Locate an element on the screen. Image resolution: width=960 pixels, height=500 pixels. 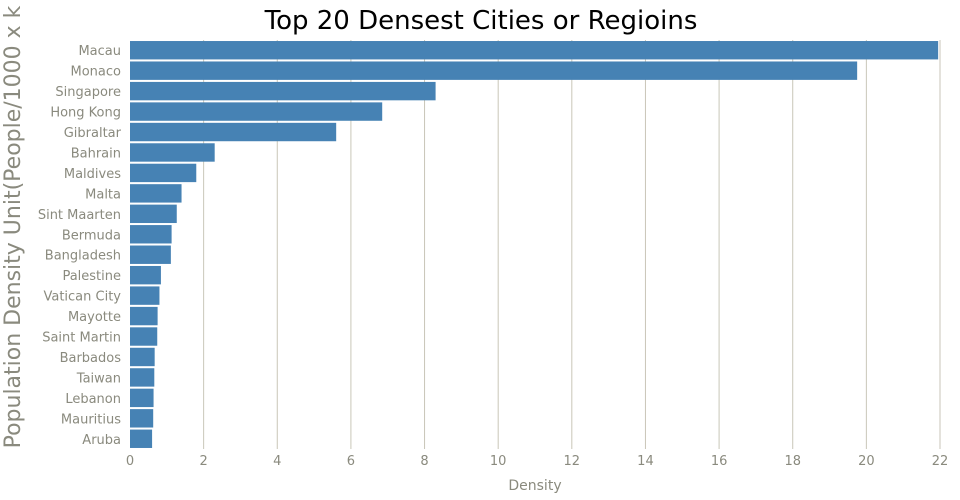
y-tick-label: Bangladesh is located at coordinates (83, 256).